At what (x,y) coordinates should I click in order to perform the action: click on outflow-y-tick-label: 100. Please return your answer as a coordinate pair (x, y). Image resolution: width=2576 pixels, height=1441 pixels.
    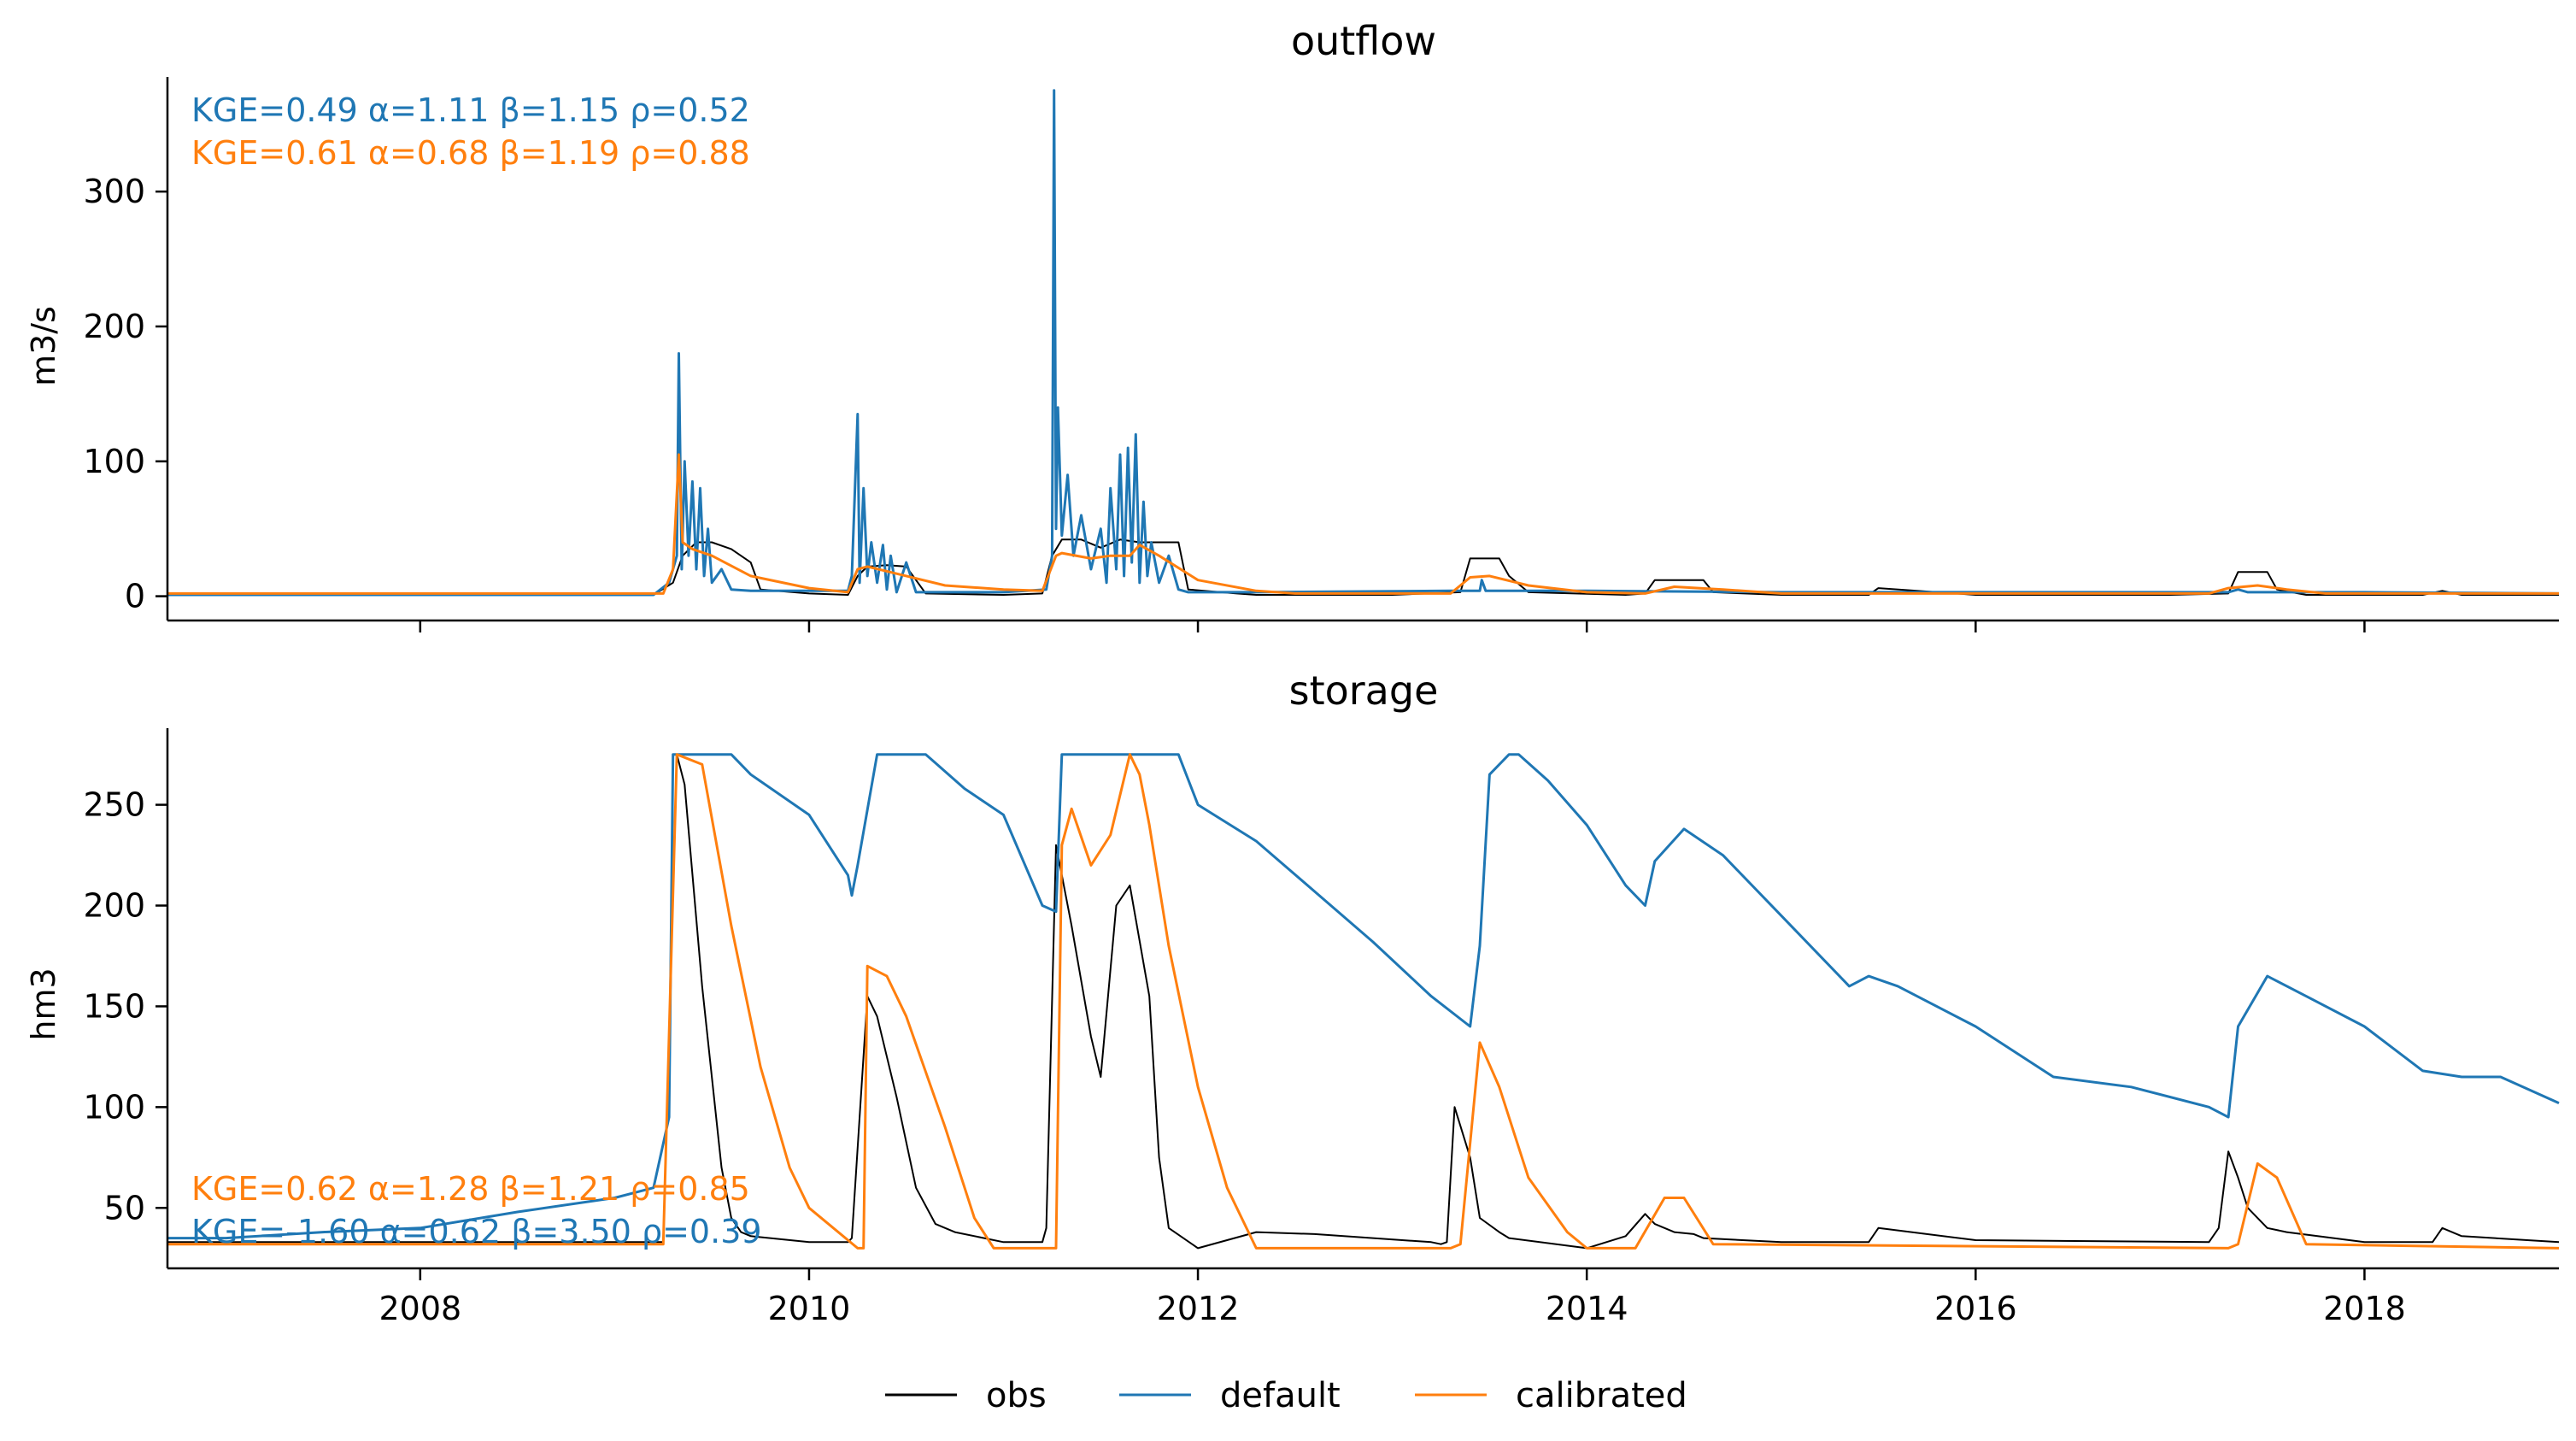
    Looking at the image, I should click on (114, 461).